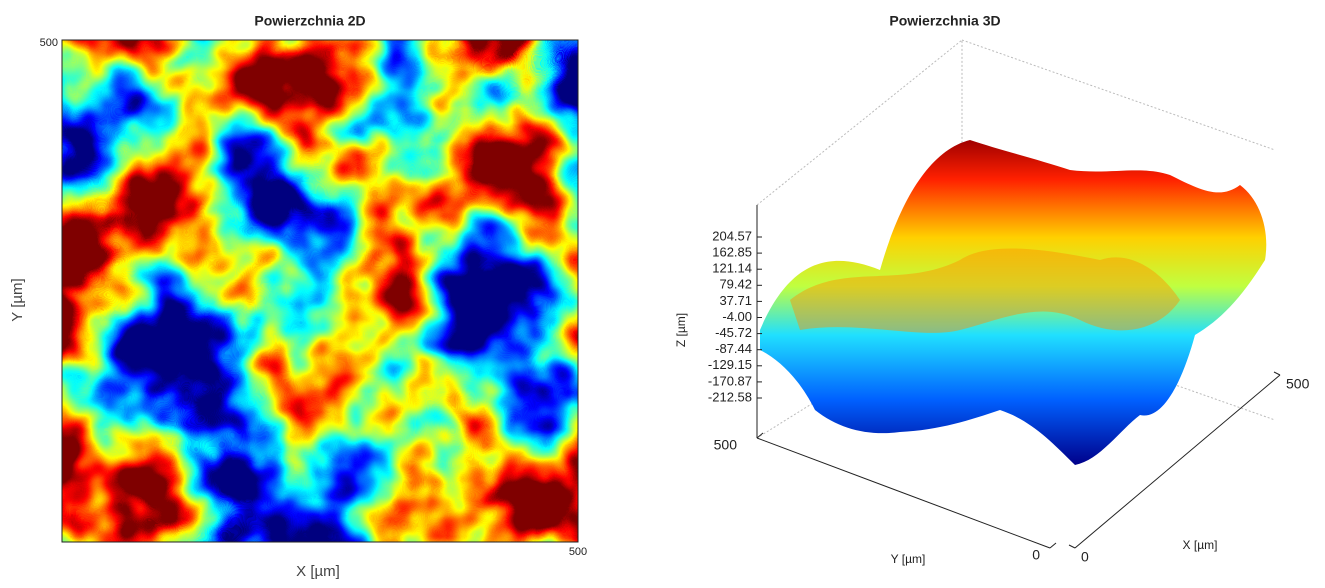 The height and width of the screenshot is (588, 1325). What do you see at coordinates (732, 268) in the screenshot?
I see `z-tick-label: 121.14` at bounding box center [732, 268].